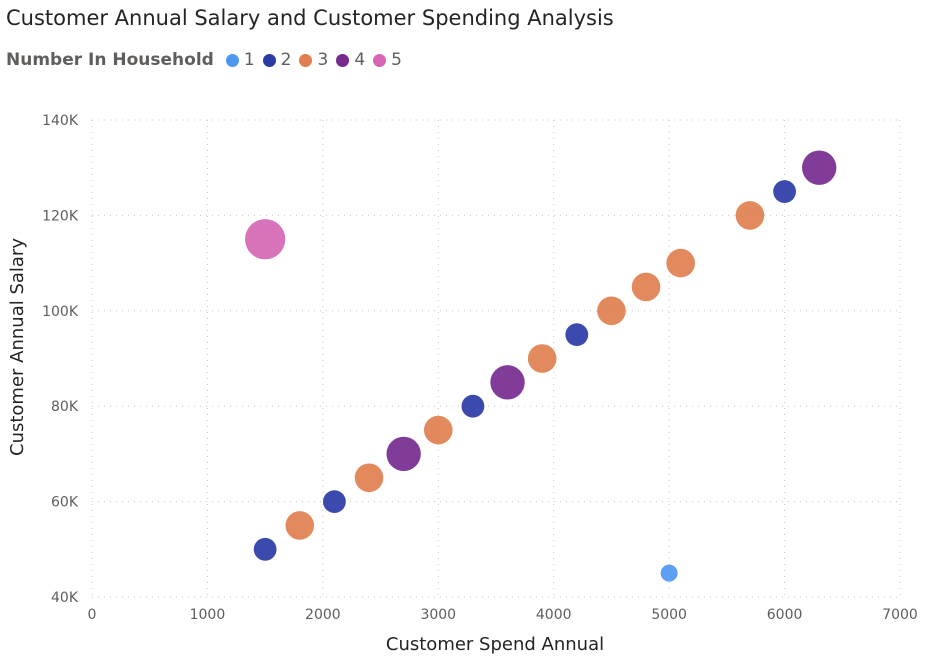 The image size is (926, 666). What do you see at coordinates (65, 407) in the screenshot?
I see `y-tick-label: 80K` at bounding box center [65, 407].